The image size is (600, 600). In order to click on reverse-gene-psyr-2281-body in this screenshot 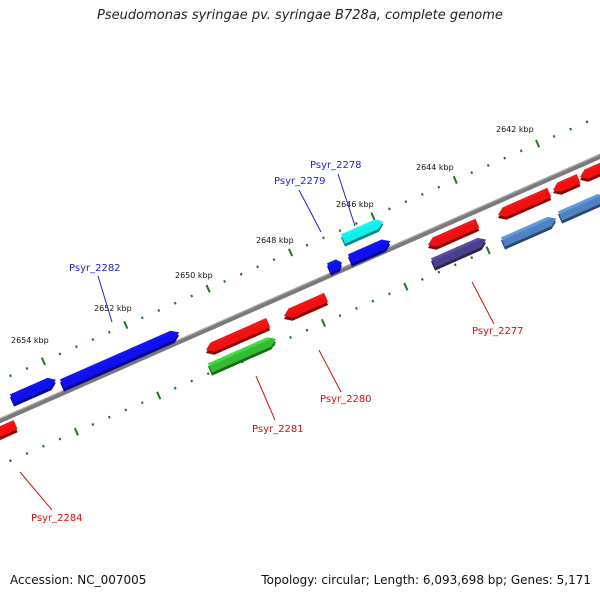, I will do `click(242, 355)`.